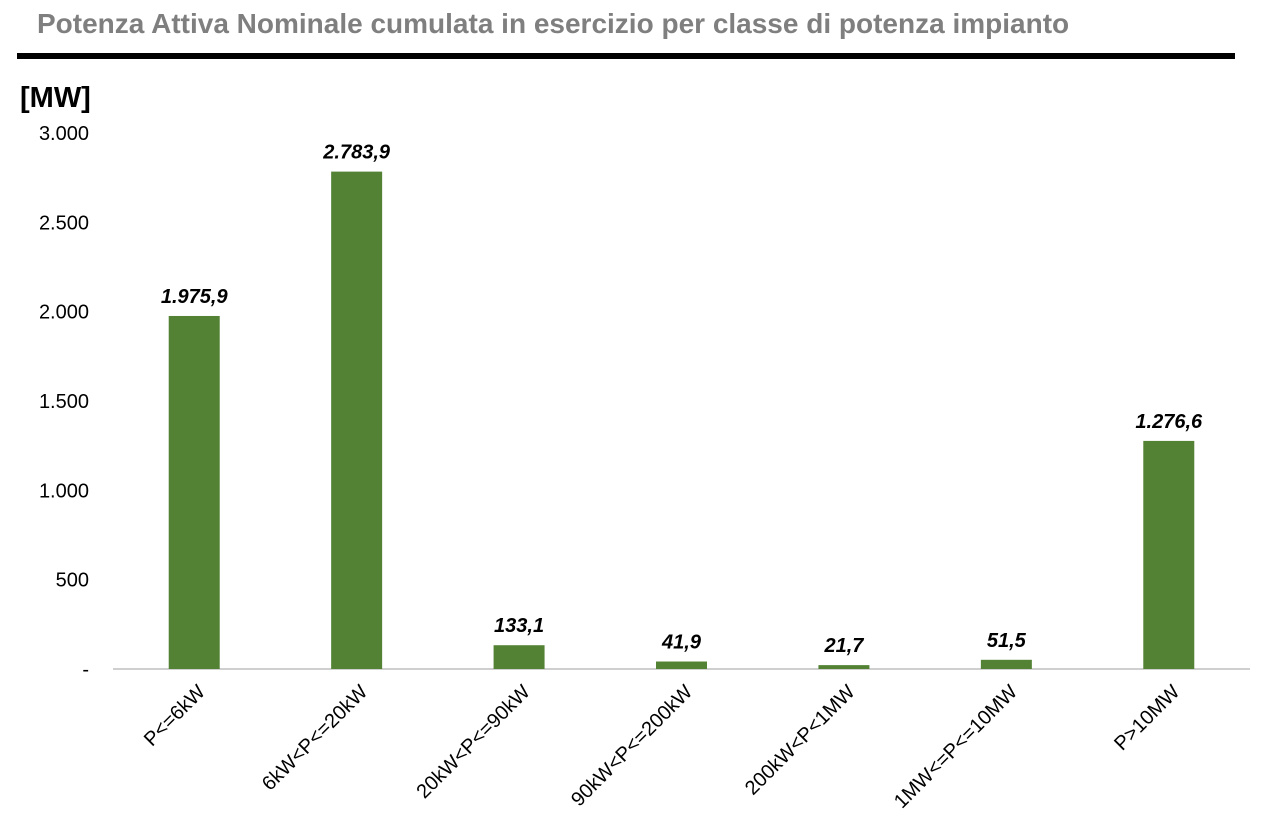 The height and width of the screenshot is (839, 1270). What do you see at coordinates (64, 223) in the screenshot?
I see `y-tick-label: 2.500` at bounding box center [64, 223].